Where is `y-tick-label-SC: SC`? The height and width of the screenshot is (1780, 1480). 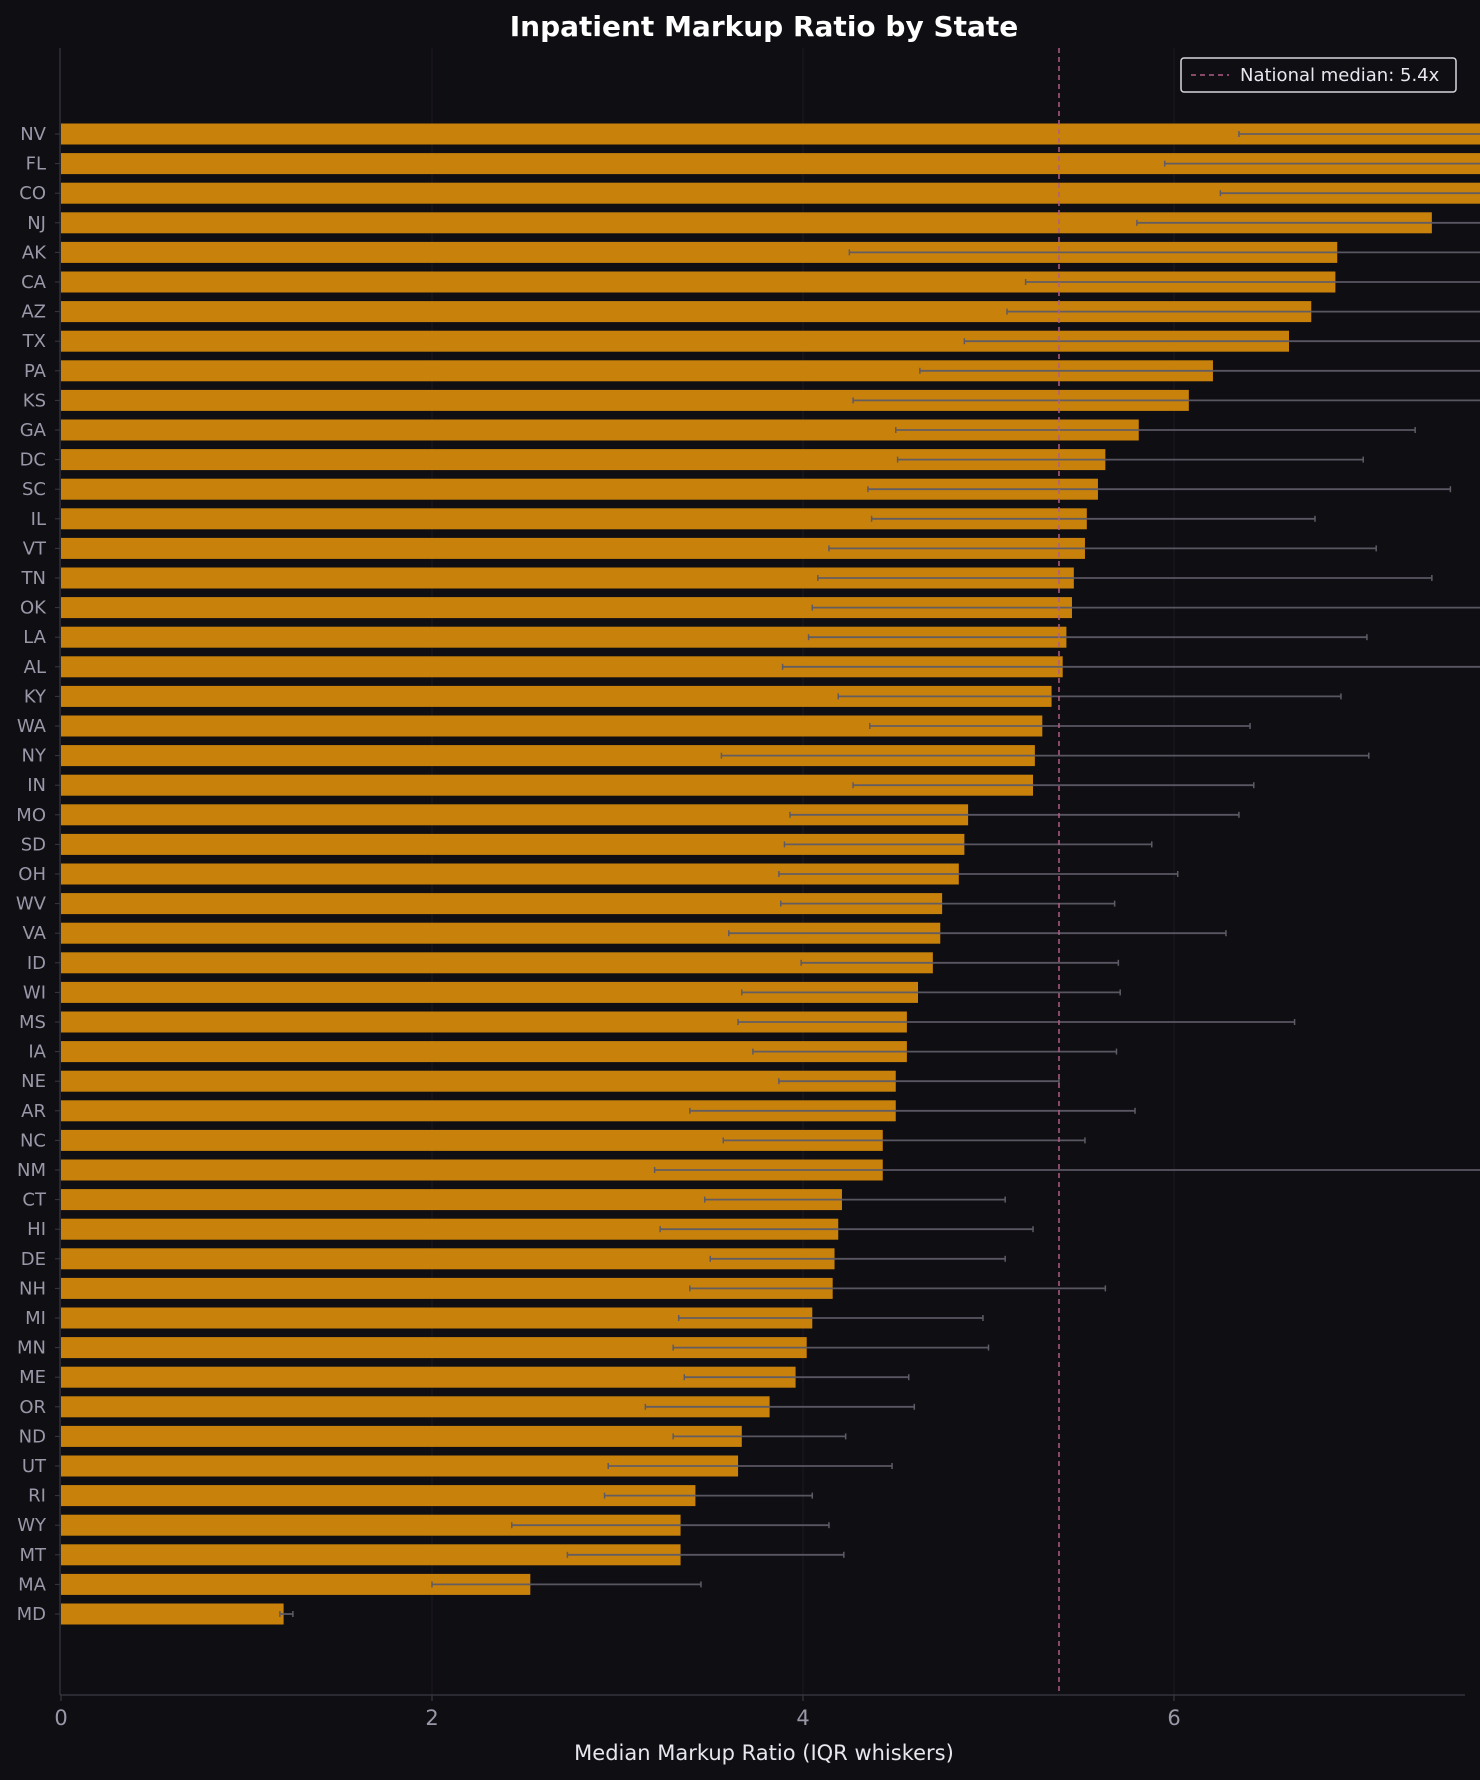
y-tick-label-SC: SC is located at coordinates (34, 489).